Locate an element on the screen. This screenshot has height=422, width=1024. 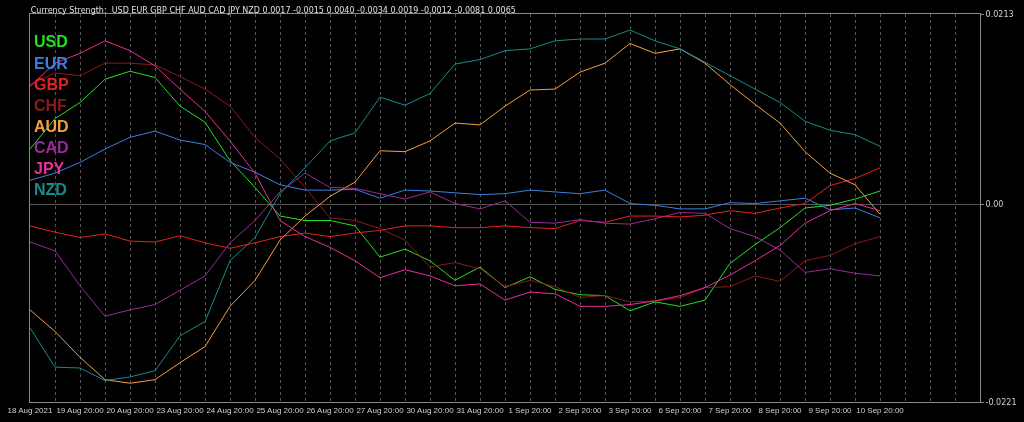
y-tick-label: -0.0221 is located at coordinates (1001, 402).